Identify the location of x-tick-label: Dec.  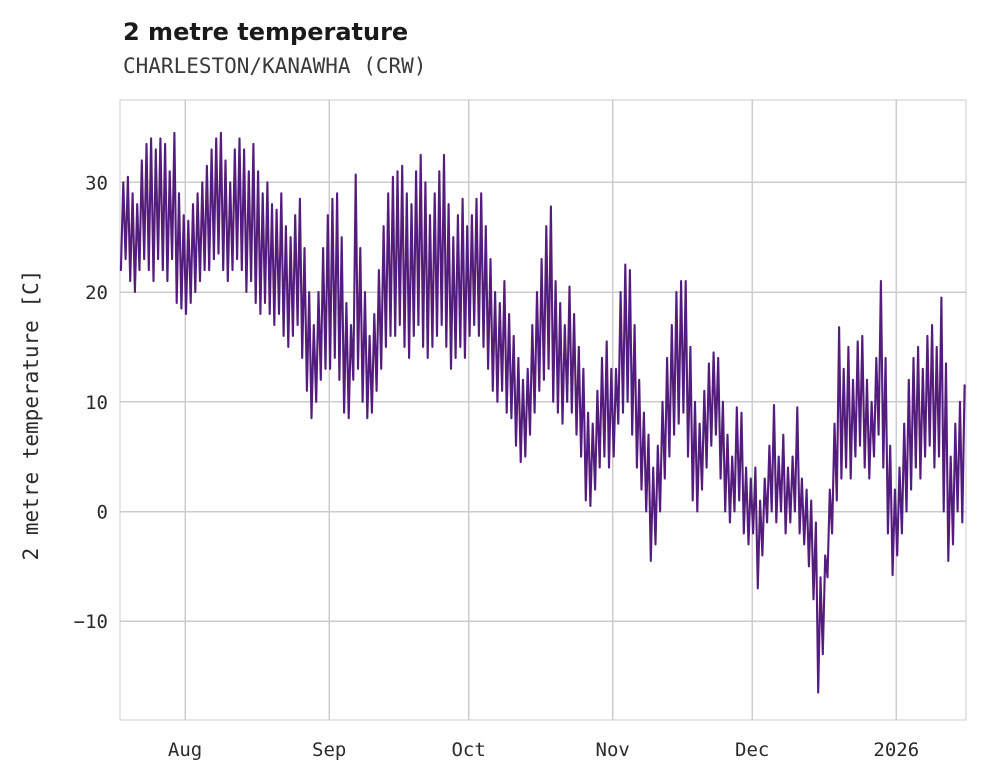
(752, 750).